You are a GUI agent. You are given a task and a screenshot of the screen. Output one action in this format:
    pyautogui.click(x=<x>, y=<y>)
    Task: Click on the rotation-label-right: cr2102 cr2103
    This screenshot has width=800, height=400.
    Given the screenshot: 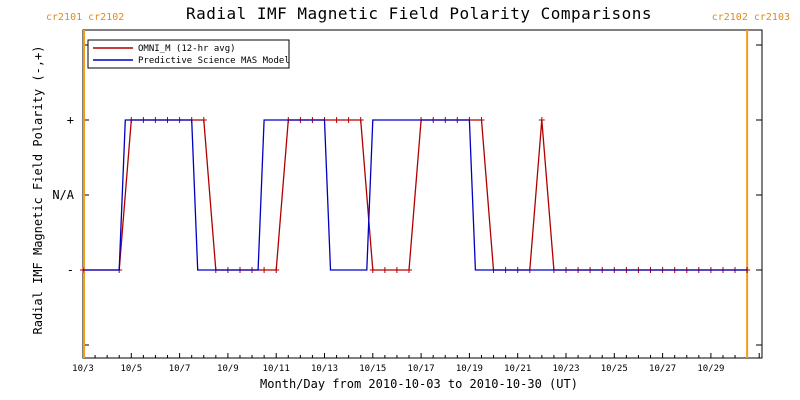 What is the action you would take?
    pyautogui.click(x=750, y=17)
    